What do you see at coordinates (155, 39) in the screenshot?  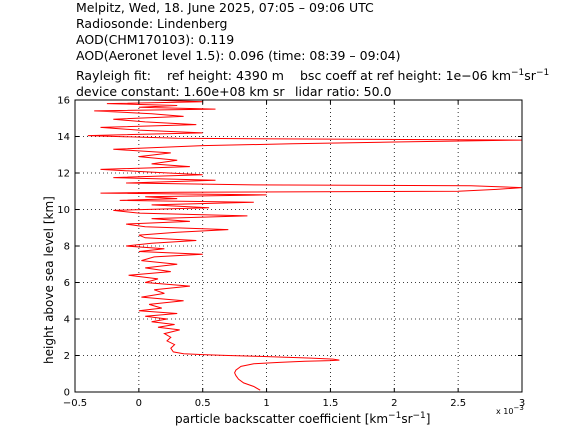 I see `header-line-3: AOD(CHM170103): 0.119` at bounding box center [155, 39].